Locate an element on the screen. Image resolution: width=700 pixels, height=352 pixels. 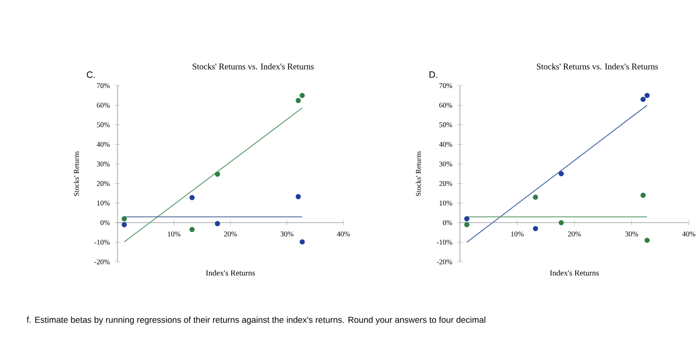
text: D. is located at coordinates (434, 74).